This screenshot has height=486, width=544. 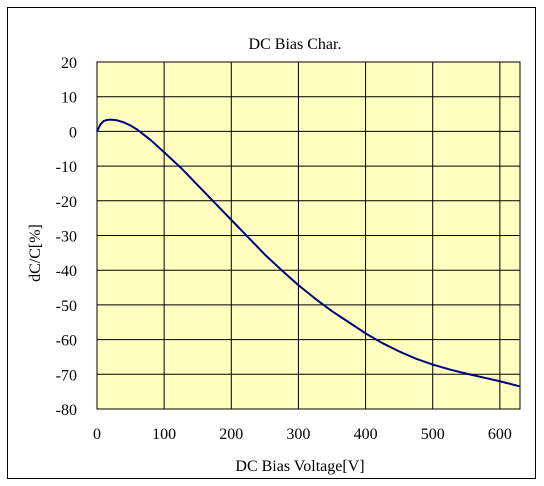 What do you see at coordinates (69, 98) in the screenshot?
I see `y-tick-label: 10` at bounding box center [69, 98].